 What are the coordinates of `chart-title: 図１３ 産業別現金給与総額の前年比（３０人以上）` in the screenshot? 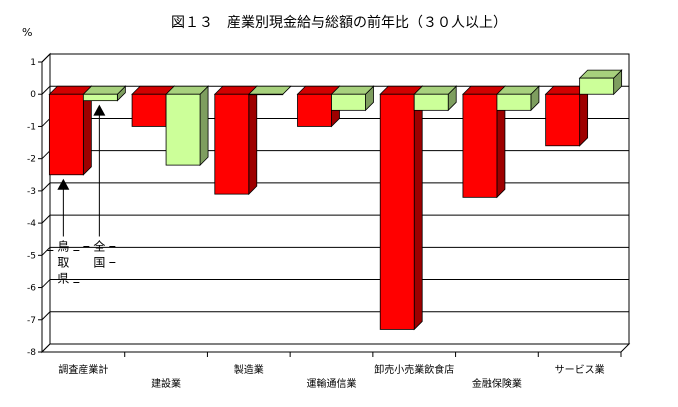 It's located at (339, 22).